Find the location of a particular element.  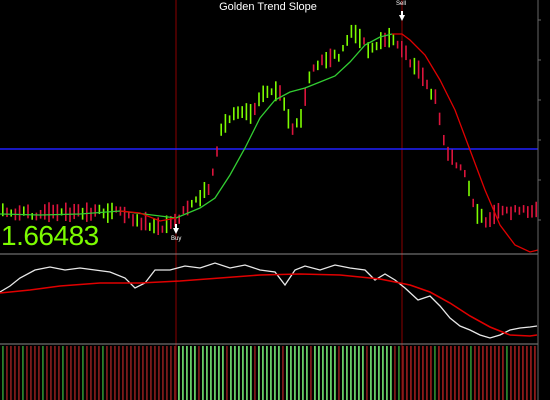

buy-signal-label: Buy is located at coordinates (176, 239).